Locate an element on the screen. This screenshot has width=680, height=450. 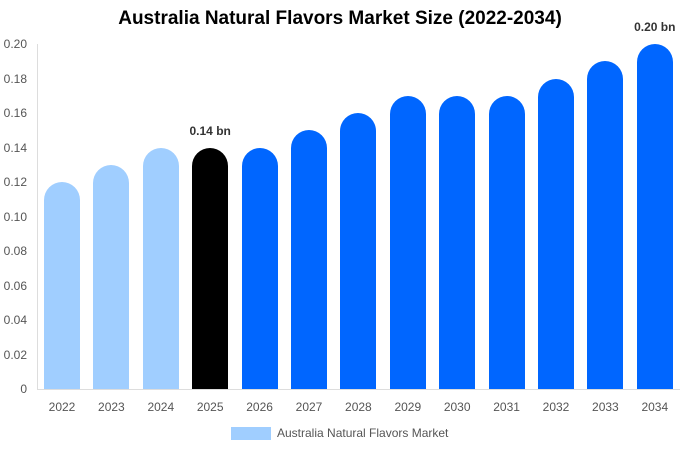
y-tick-label: 0.18 is located at coordinates (15, 78).